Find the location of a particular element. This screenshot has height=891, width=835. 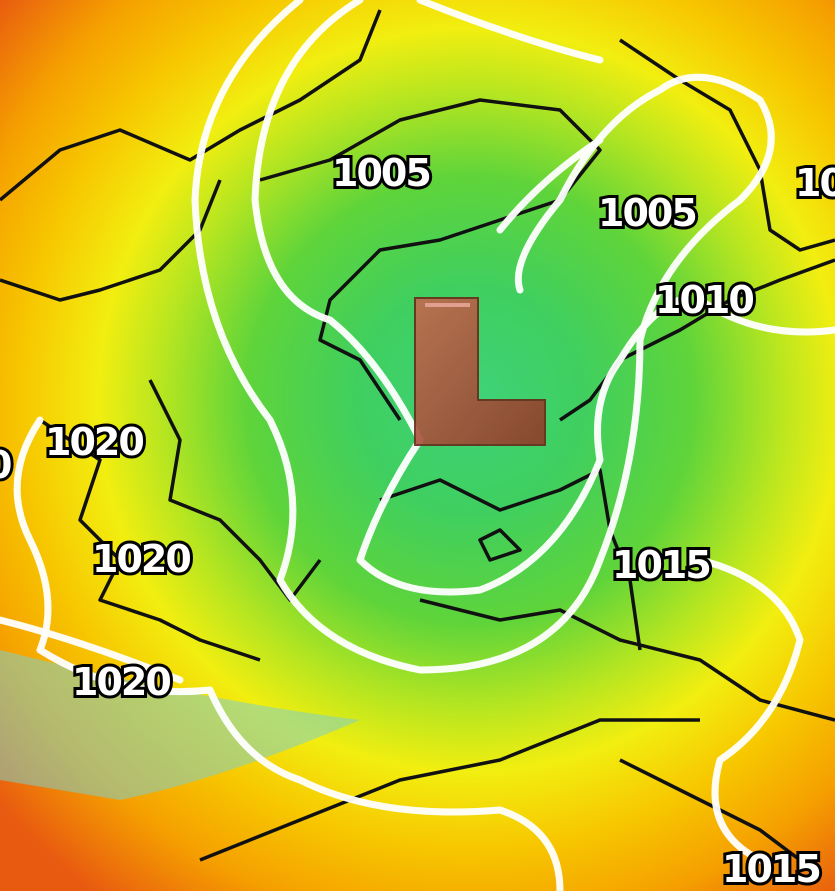

isobar-label: 10 is located at coordinates (815, 183).